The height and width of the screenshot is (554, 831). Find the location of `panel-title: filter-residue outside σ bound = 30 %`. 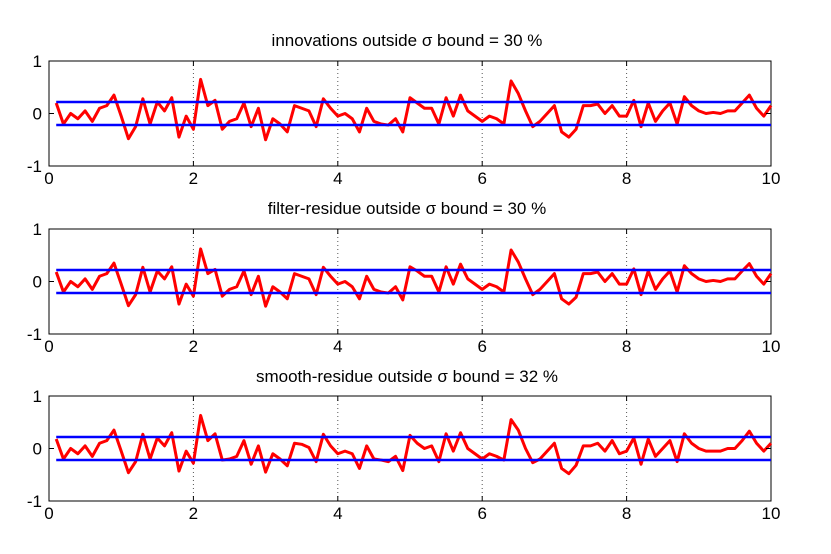

panel-title: filter-residue outside σ bound = 30 % is located at coordinates (407, 208).